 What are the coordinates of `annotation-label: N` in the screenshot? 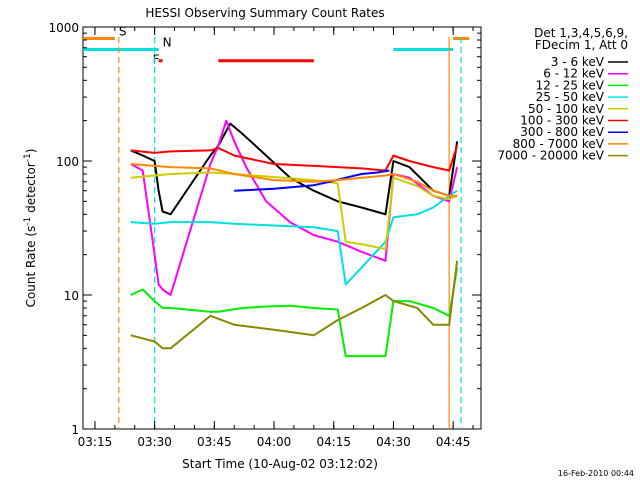 It's located at (167, 42).